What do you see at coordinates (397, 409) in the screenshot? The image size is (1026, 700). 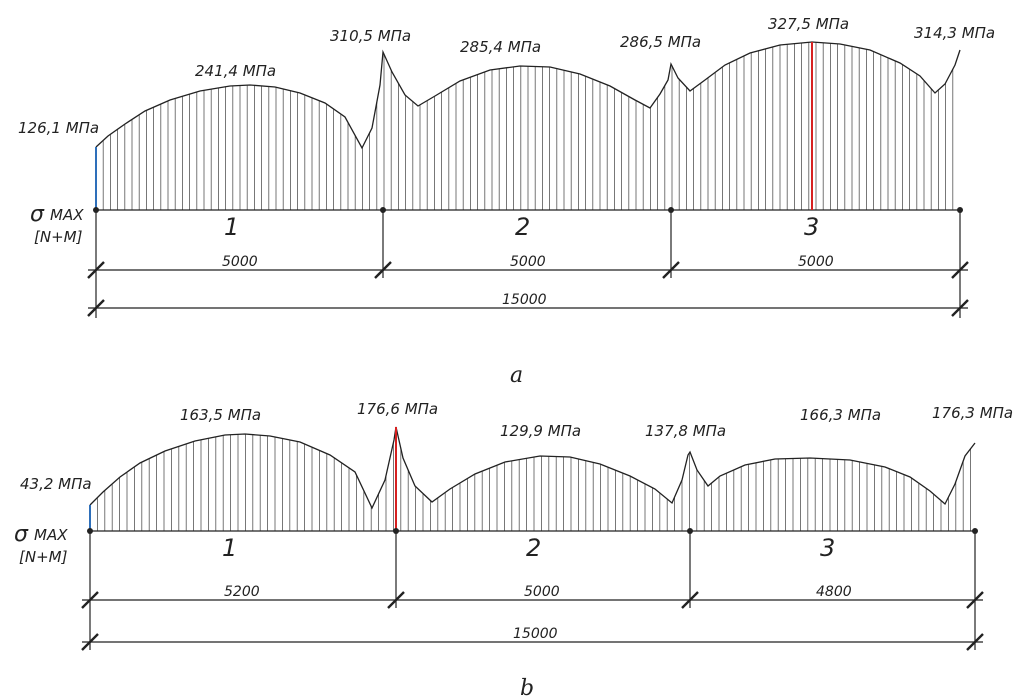 I see `stress-label: 176,6 МПа` at bounding box center [397, 409].